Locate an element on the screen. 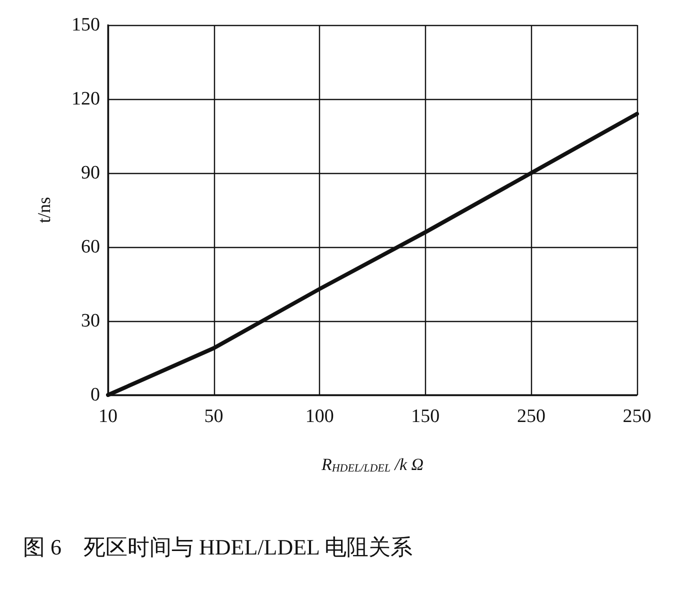 This screenshot has width=693, height=591. y-tick-label: 120 is located at coordinates (86, 99).